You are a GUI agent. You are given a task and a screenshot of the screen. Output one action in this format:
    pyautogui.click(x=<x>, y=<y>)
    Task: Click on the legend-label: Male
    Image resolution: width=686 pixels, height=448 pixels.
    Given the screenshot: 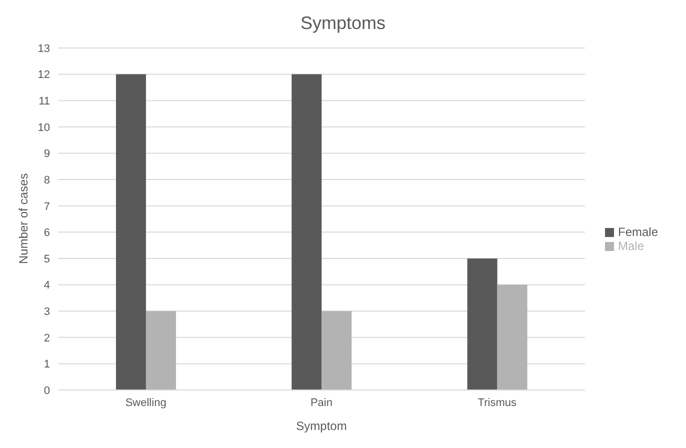 What is the action you would take?
    pyautogui.click(x=631, y=246)
    